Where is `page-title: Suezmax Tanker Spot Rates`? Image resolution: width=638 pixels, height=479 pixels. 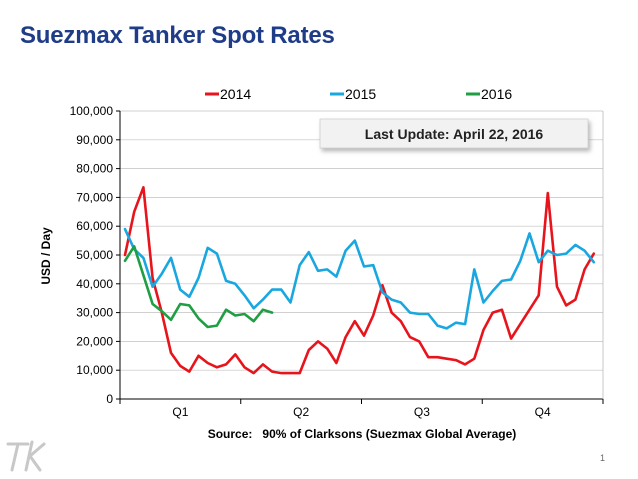 page-title: Suezmax Tanker Spot Rates is located at coordinates (177, 35).